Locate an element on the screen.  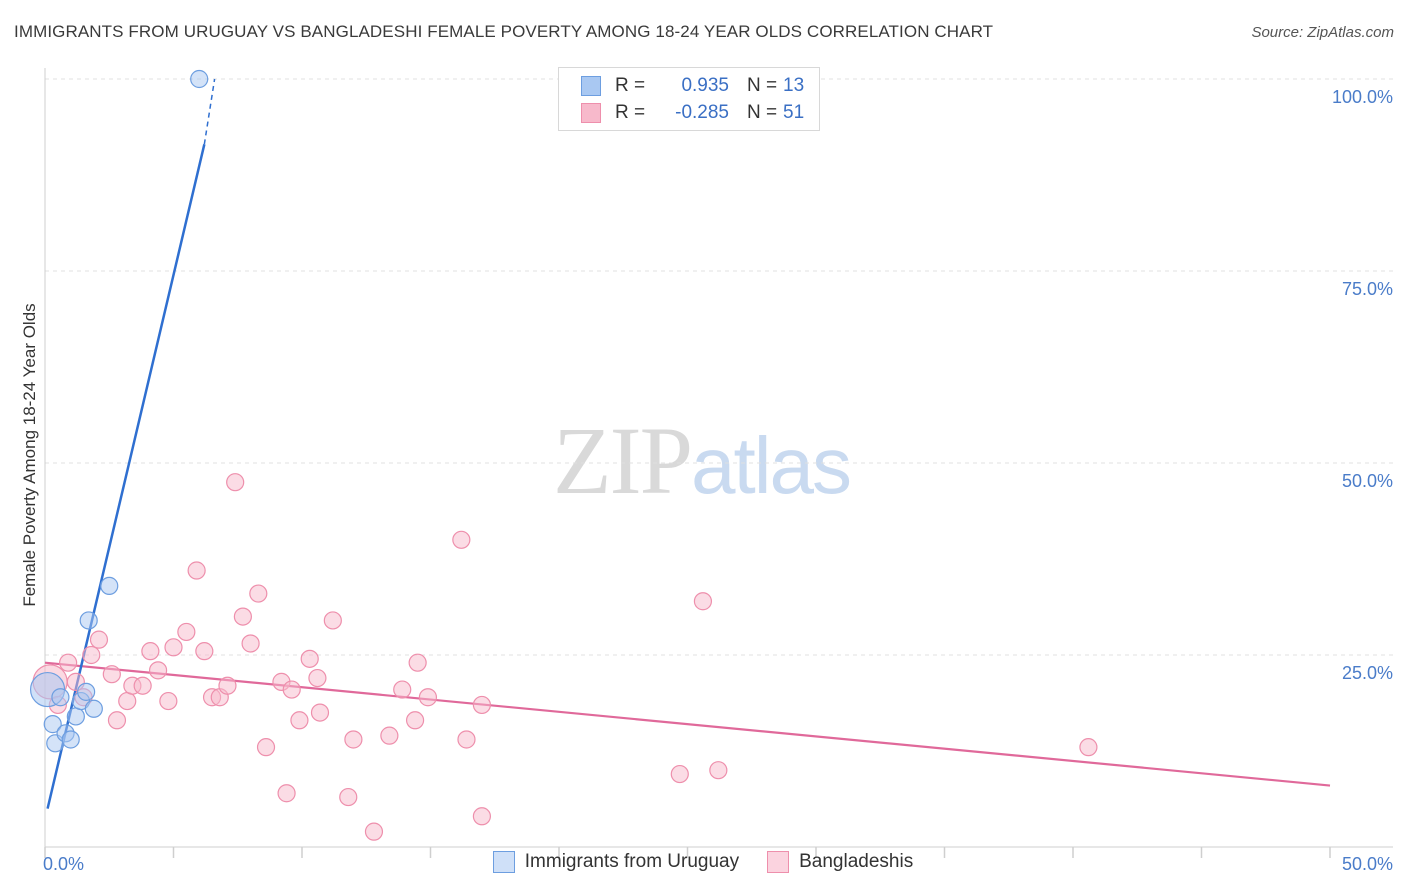
watermark-atlas: atlas is located at coordinates (771, 465).